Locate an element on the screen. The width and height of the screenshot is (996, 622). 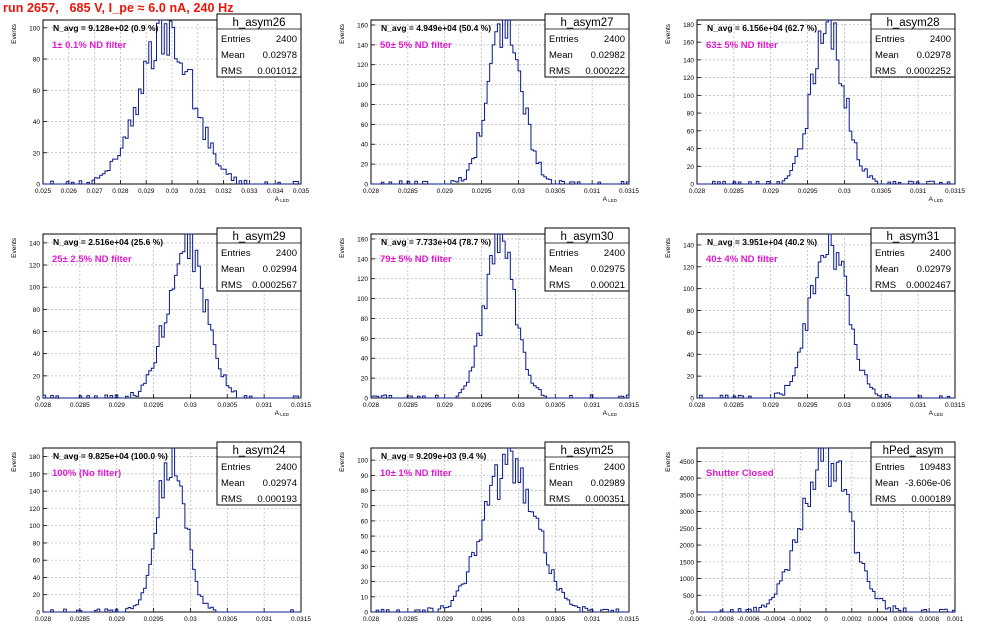
y-tick-label: 50 is located at coordinates (365, 537).